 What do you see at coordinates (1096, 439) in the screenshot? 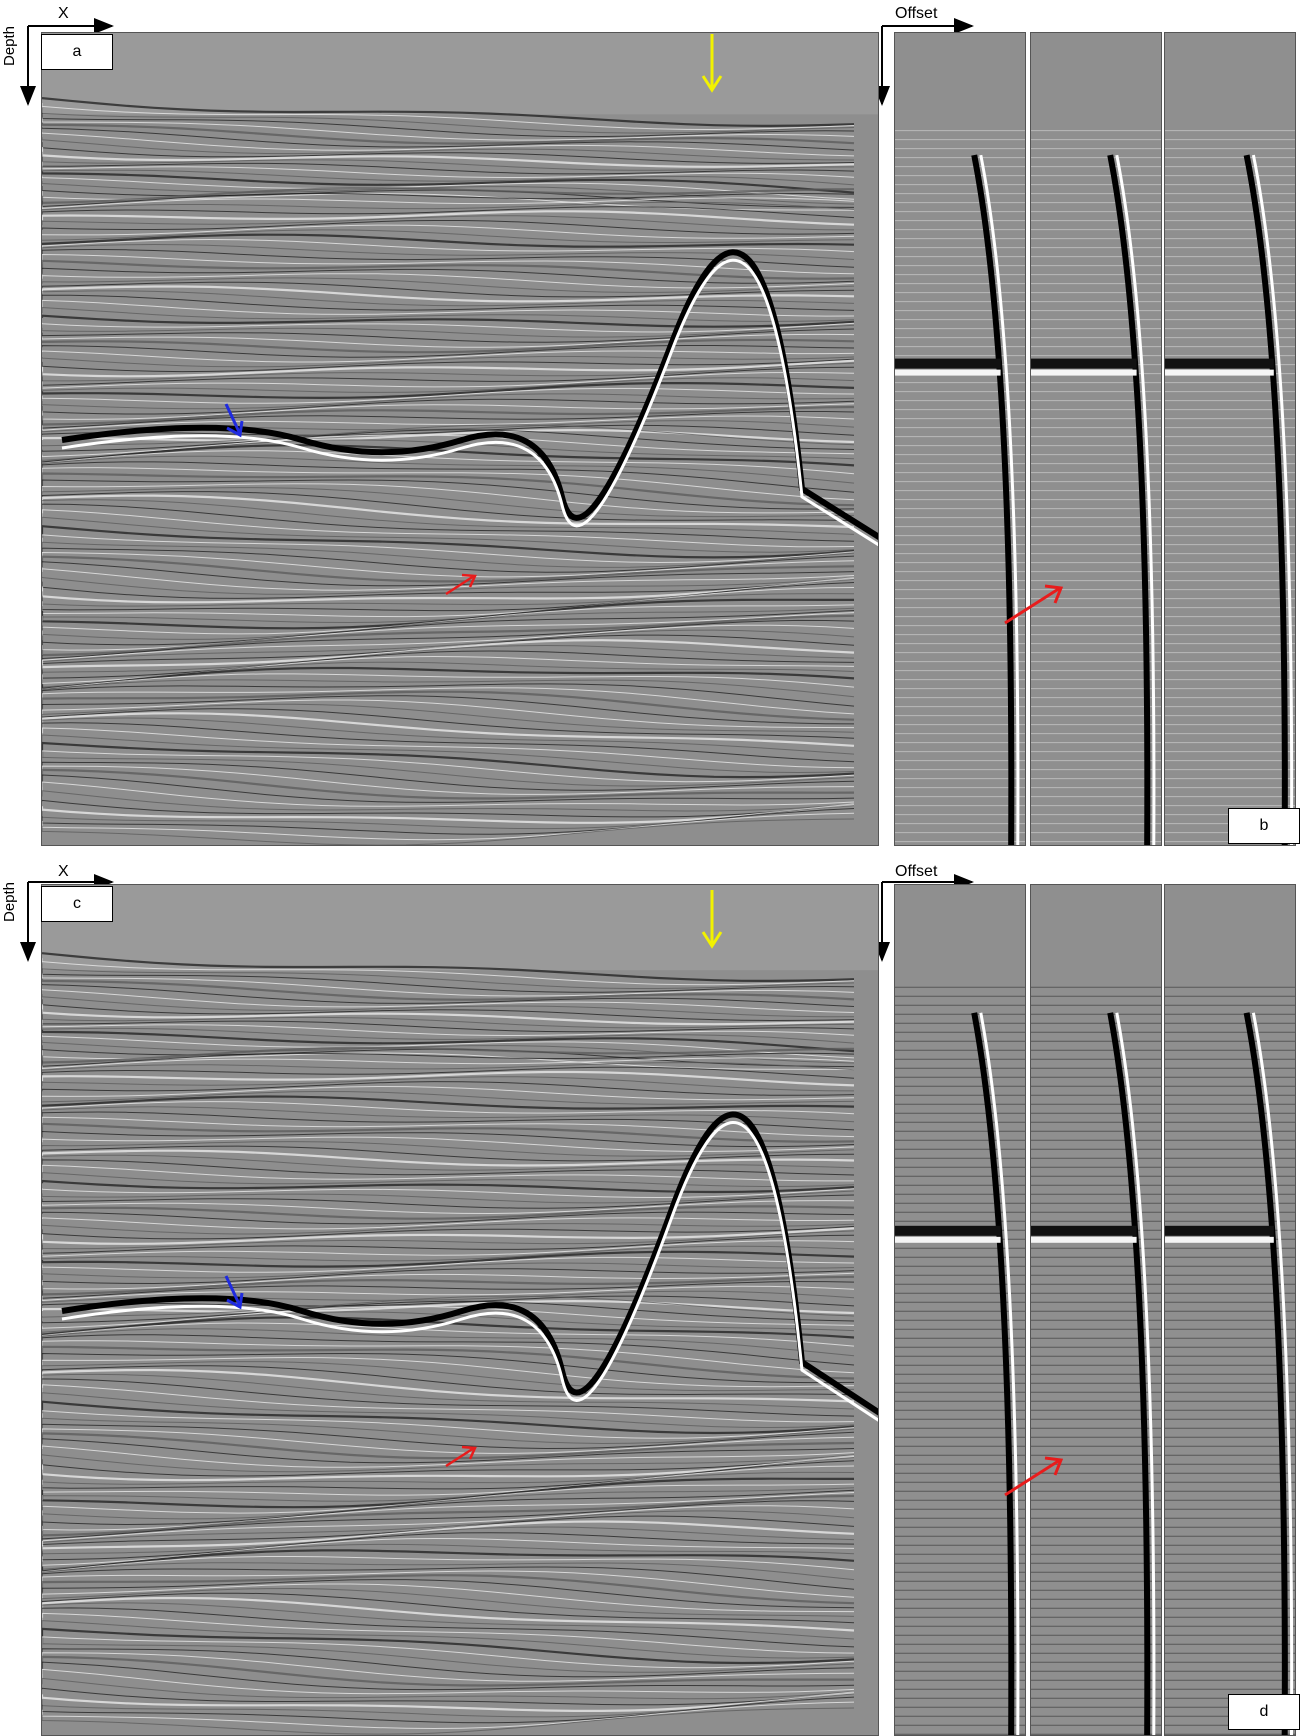
I see `angle-gather-b2` at bounding box center [1096, 439].